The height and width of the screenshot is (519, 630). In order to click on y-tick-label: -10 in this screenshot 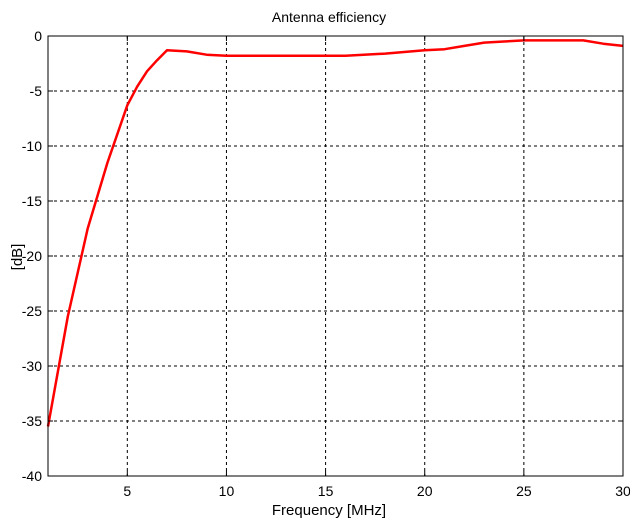, I will do `click(32, 146)`.